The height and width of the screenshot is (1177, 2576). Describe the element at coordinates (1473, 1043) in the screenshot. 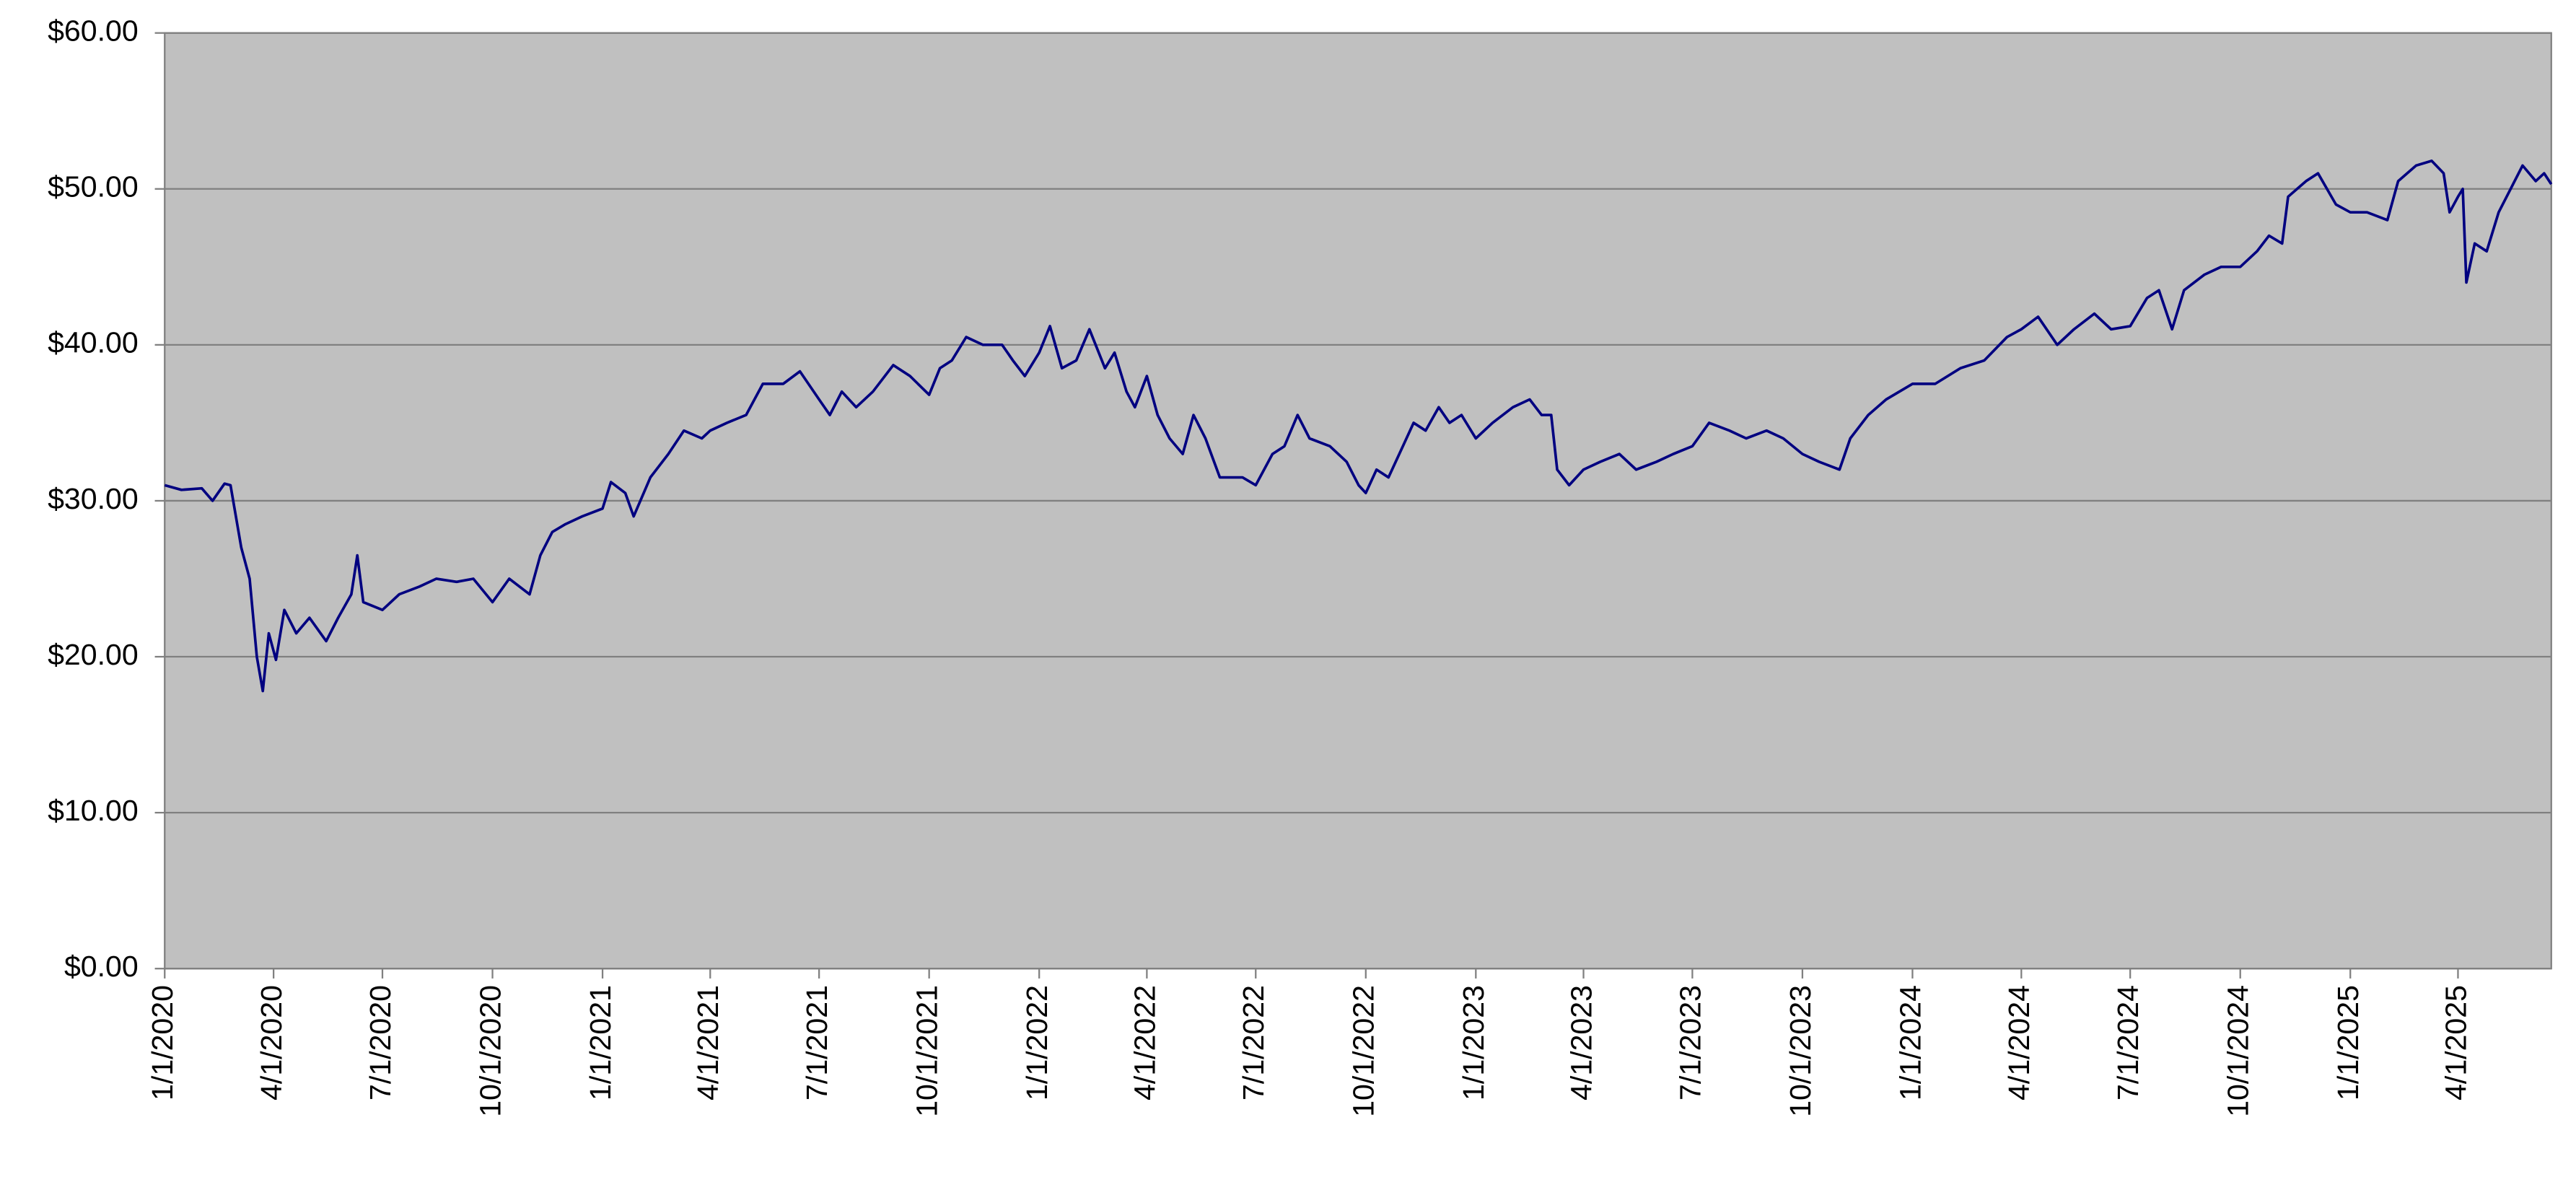

I see `x-tick-label: 1/1/2023` at that location.